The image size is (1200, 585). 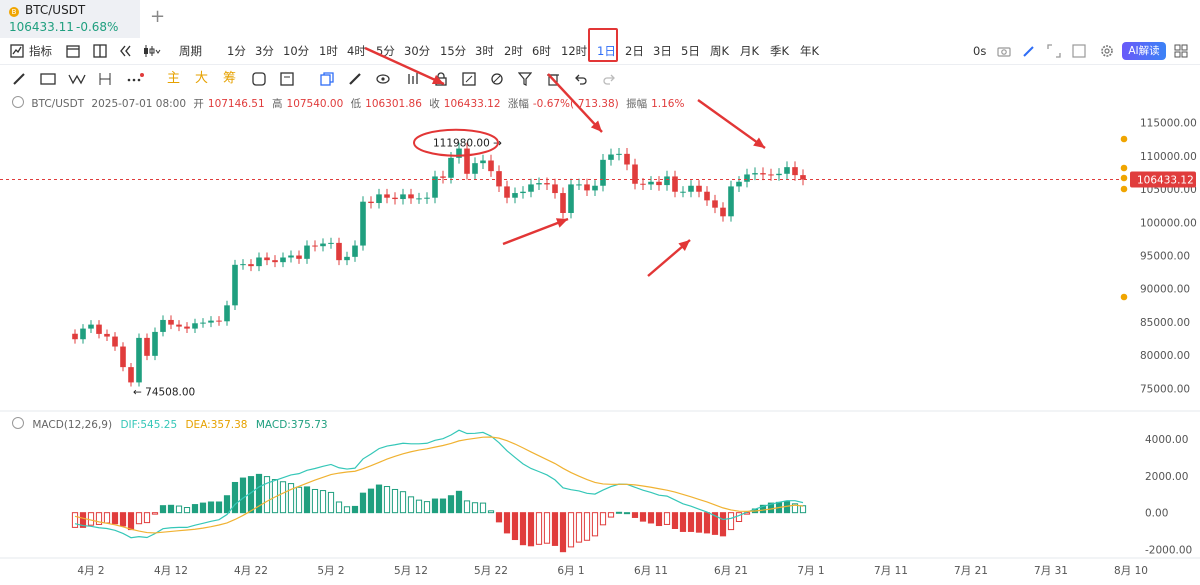 I want to click on period-19: 年K, so click(x=810, y=51).